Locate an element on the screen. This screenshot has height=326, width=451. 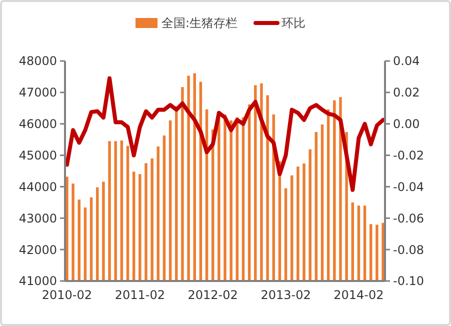
y-tick-label: 43000 is located at coordinates (37, 218).